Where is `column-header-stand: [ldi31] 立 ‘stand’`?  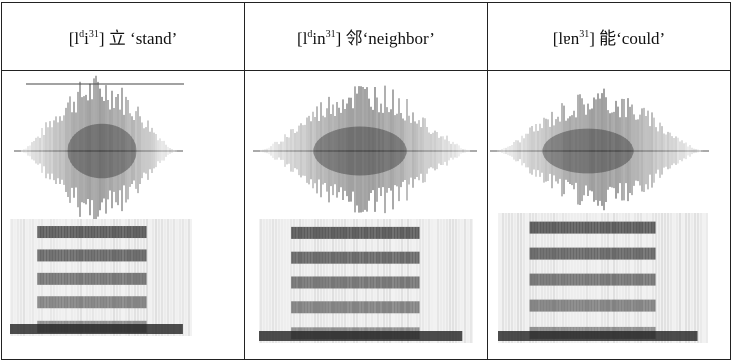 column-header-stand: [ldi31] 立 ‘stand’ is located at coordinates (123, 36).